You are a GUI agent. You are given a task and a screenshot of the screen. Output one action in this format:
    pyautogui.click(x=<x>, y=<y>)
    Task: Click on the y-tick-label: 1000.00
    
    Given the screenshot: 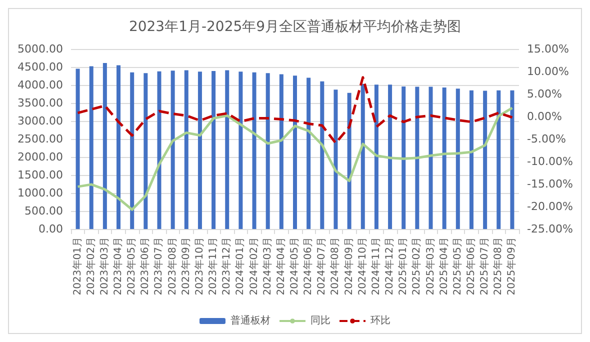 What is the action you would take?
    pyautogui.click(x=40, y=193)
    